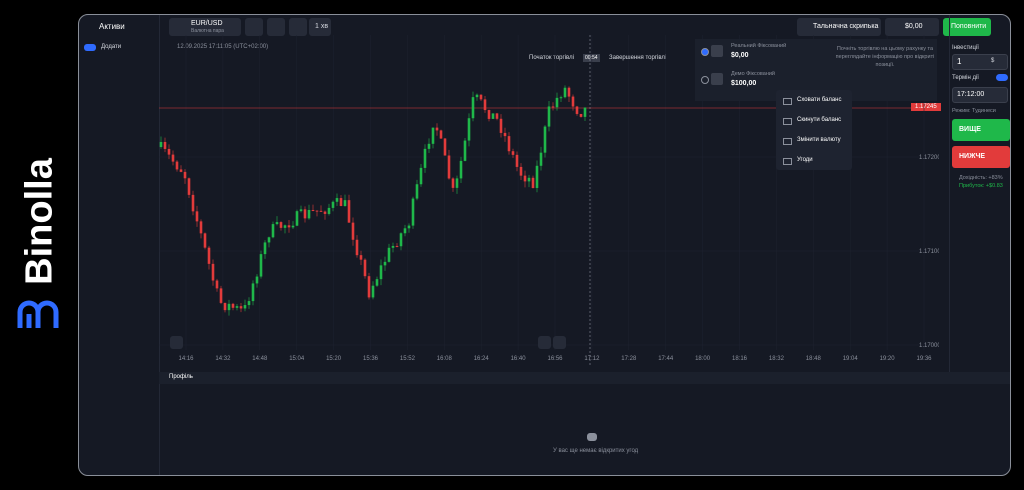 The image size is (1024, 490). What do you see at coordinates (445, 359) in the screenshot?
I see `time-label: 16:08` at bounding box center [445, 359].